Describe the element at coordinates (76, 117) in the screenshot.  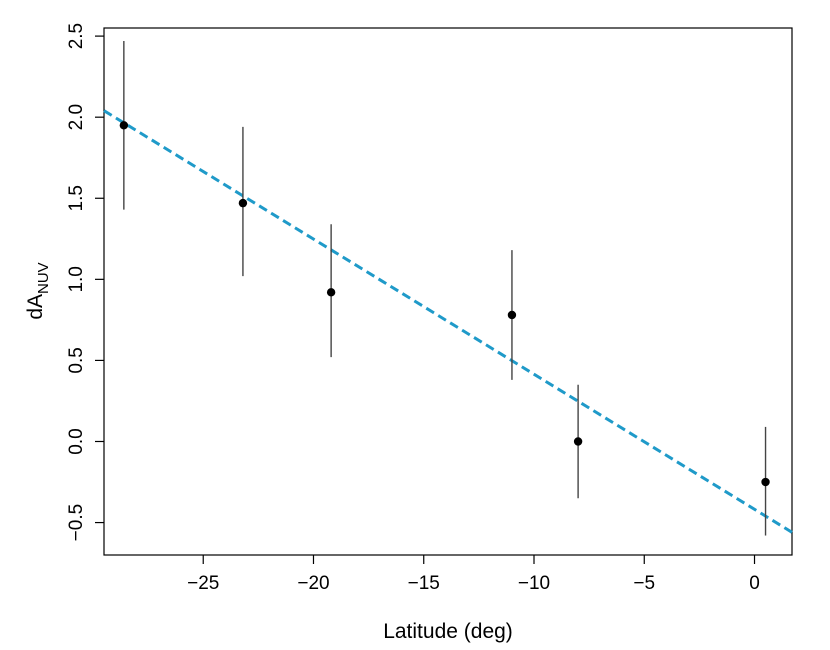
I see `y-tick-label: 2.0` at that location.